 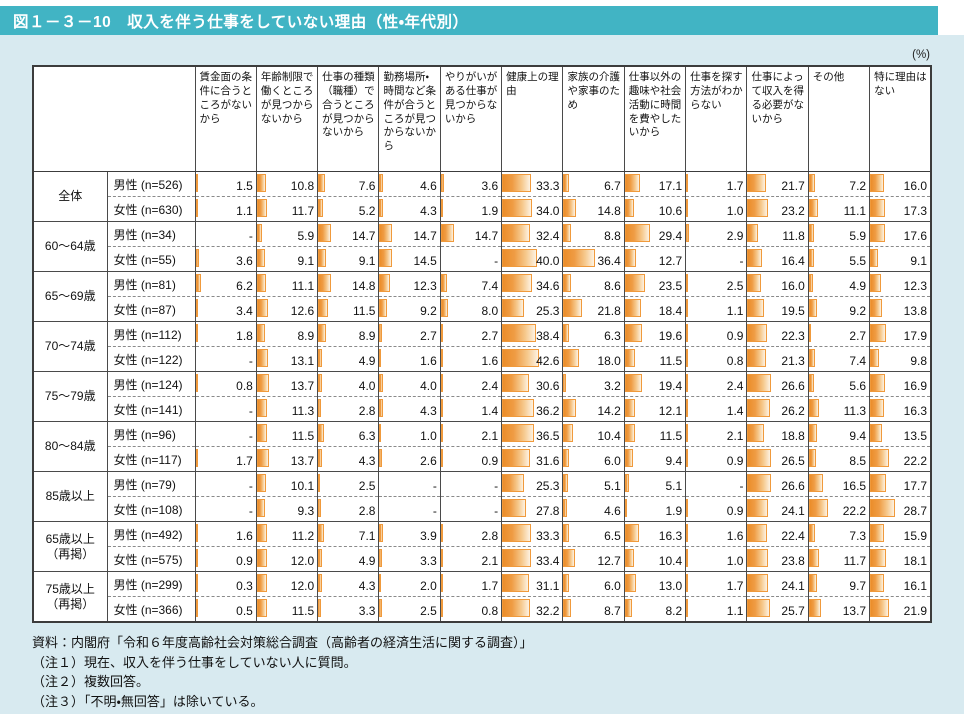 I want to click on value-cell: 0.3, so click(x=225, y=584).